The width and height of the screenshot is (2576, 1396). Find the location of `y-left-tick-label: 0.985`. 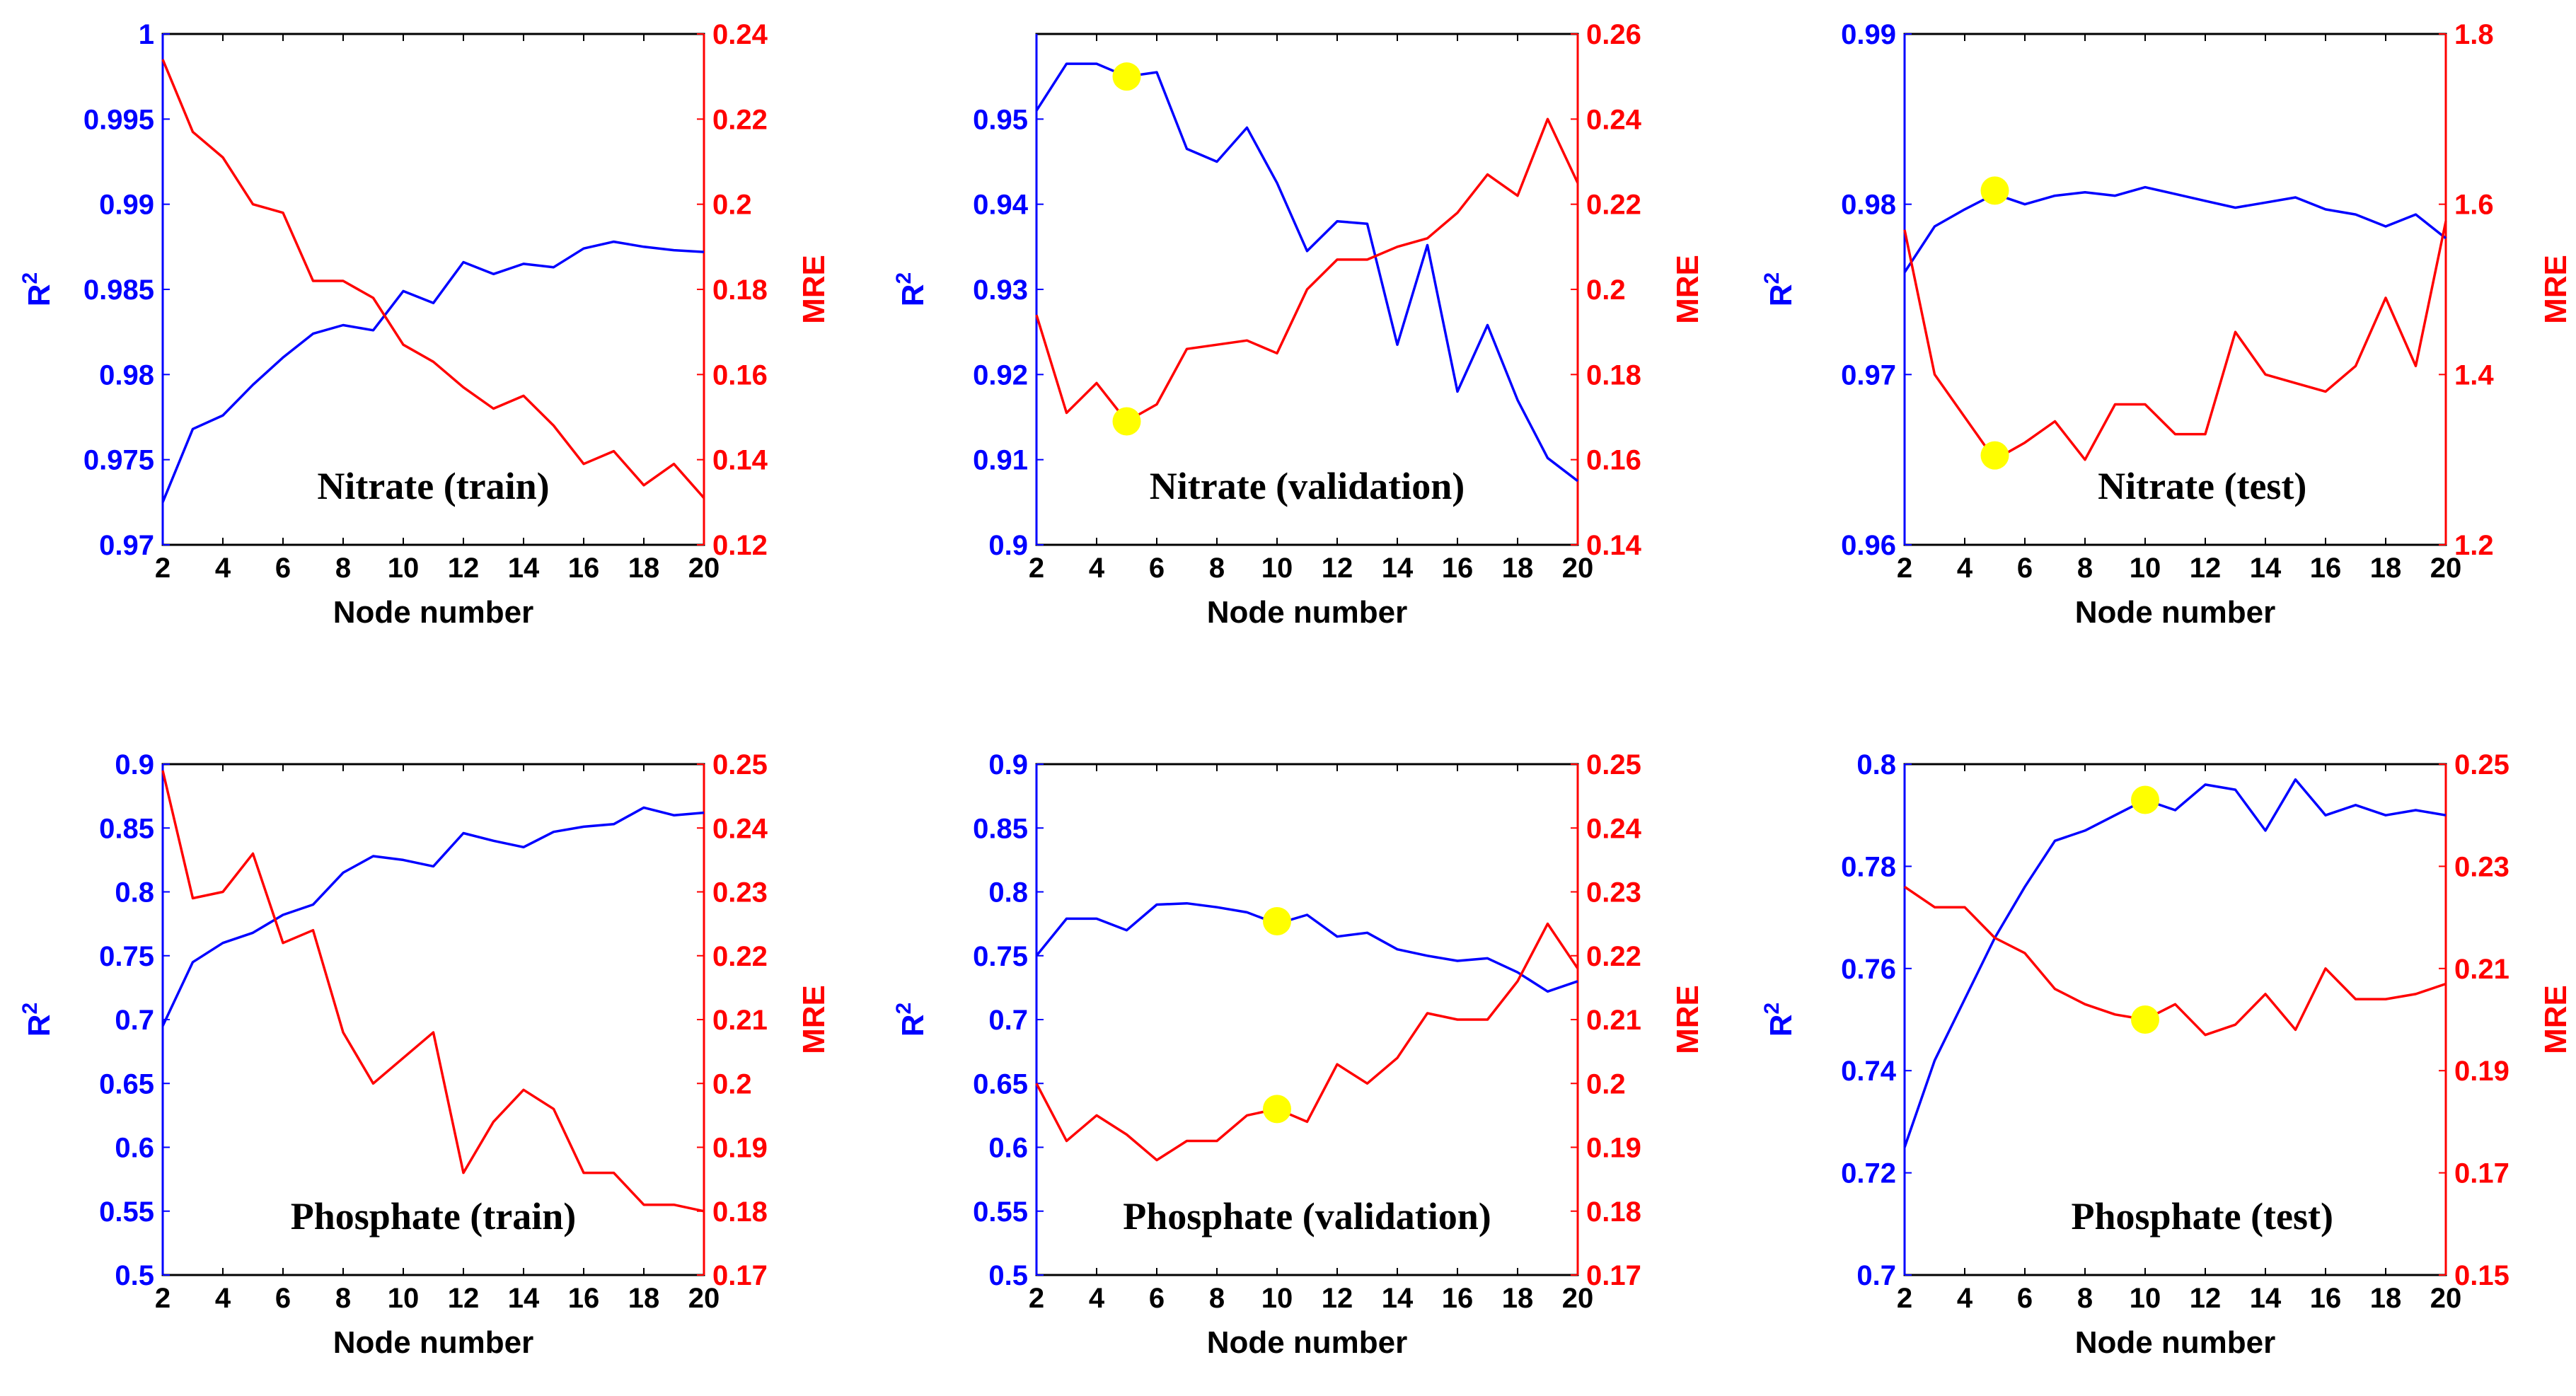

y-left-tick-label: 0.985 is located at coordinates (118, 290).